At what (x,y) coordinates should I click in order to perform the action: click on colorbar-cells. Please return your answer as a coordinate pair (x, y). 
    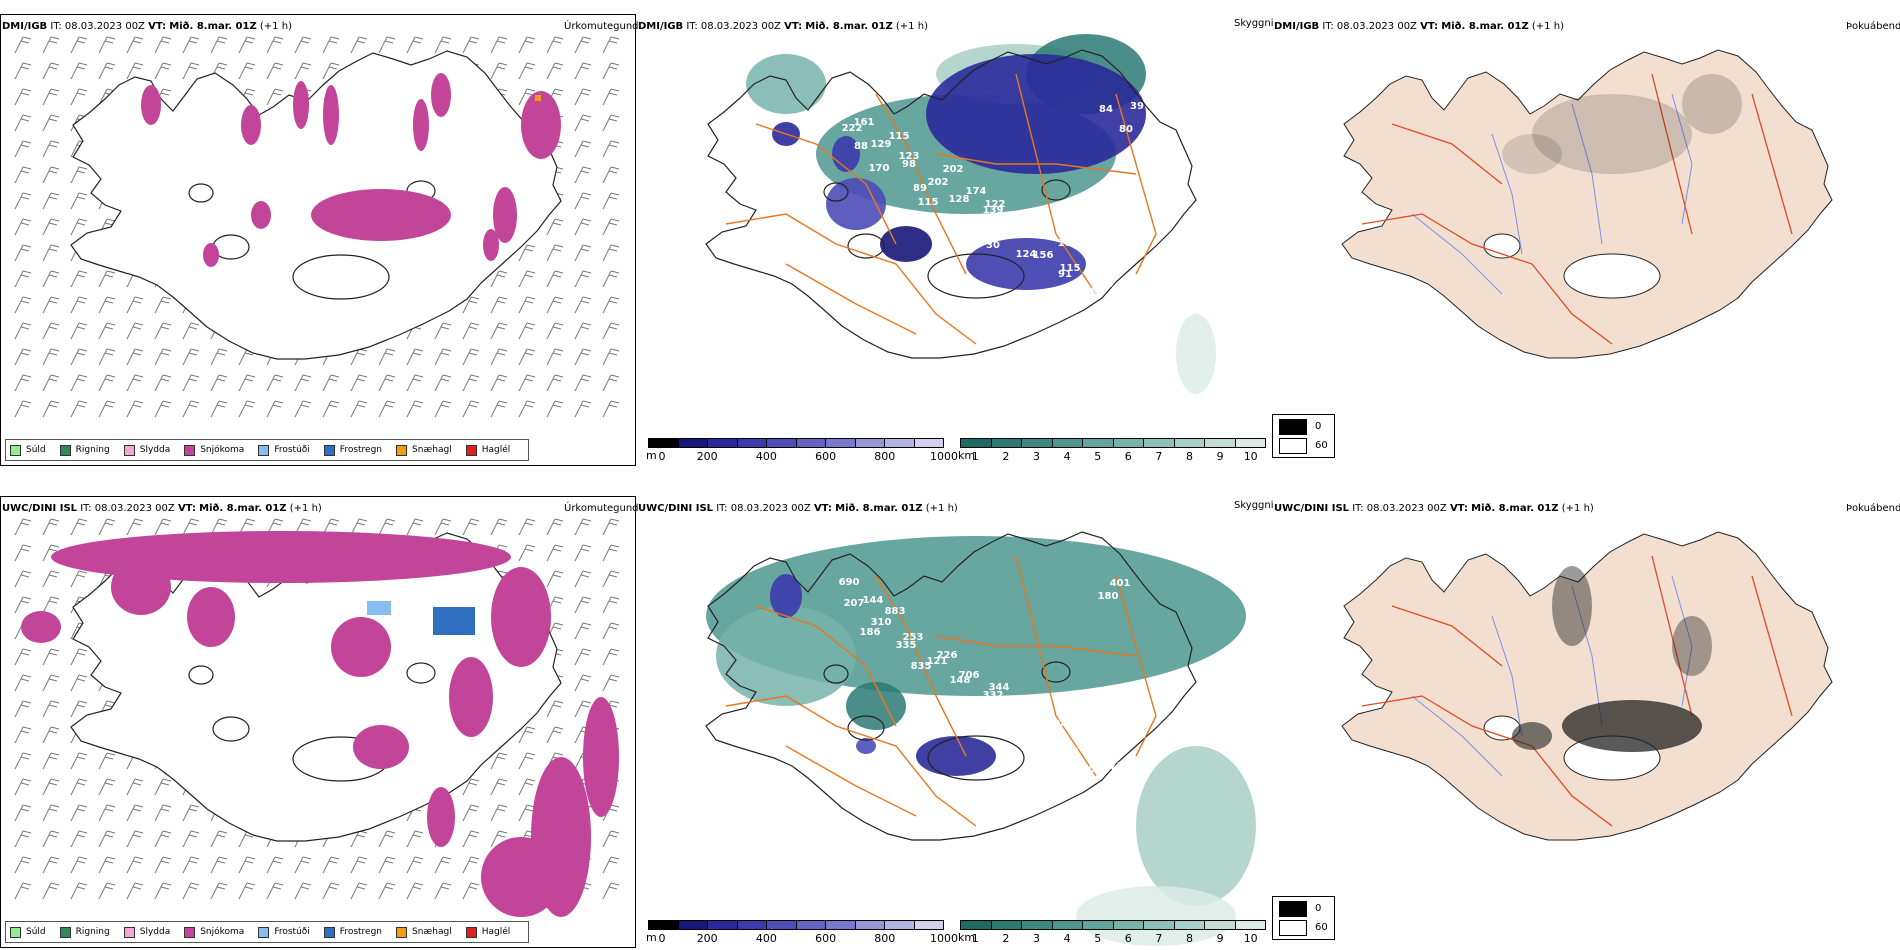
    Looking at the image, I should click on (796, 925).